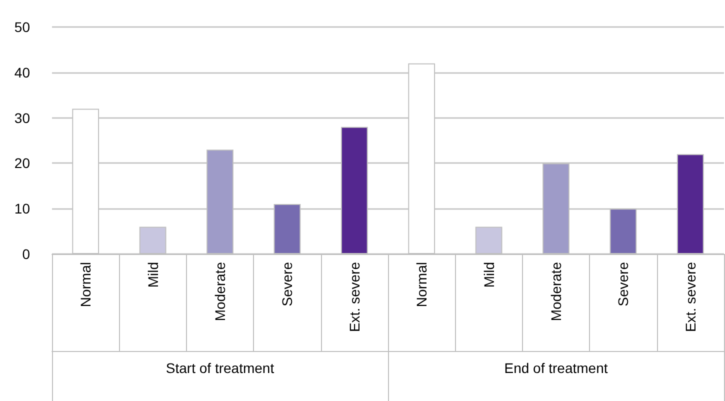 Image resolution: width=725 pixels, height=401 pixels. I want to click on y-tick-label: 50, so click(22, 27).